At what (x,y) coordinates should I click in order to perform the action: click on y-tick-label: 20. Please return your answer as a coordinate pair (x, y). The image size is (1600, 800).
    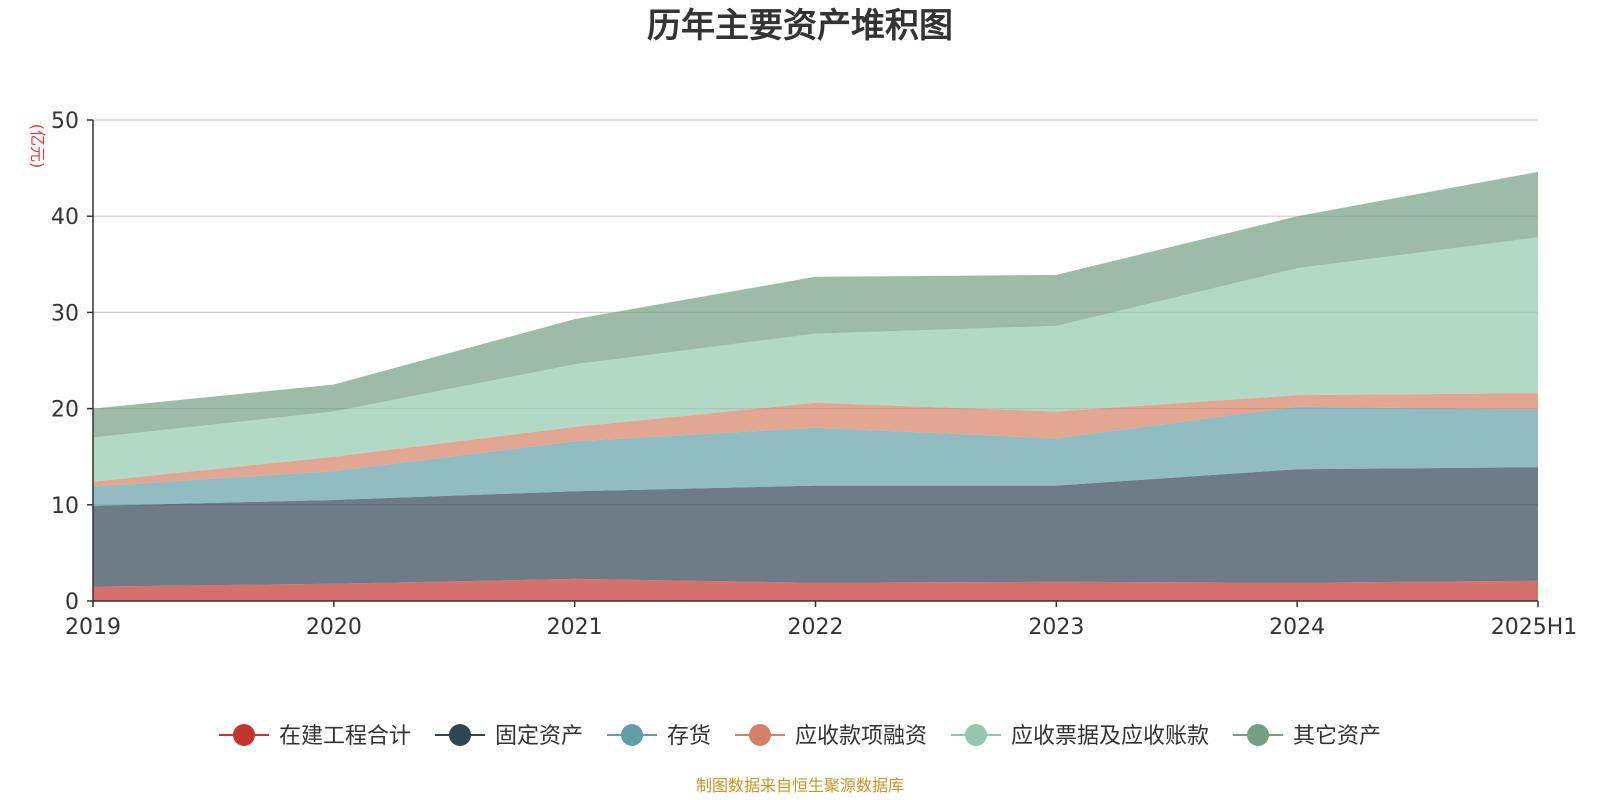
    Looking at the image, I should click on (65, 410).